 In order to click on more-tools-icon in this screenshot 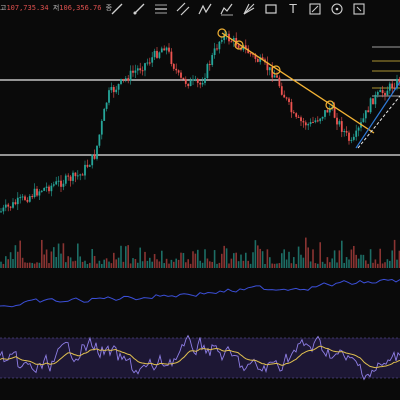, I will do `click(359, 9)`.